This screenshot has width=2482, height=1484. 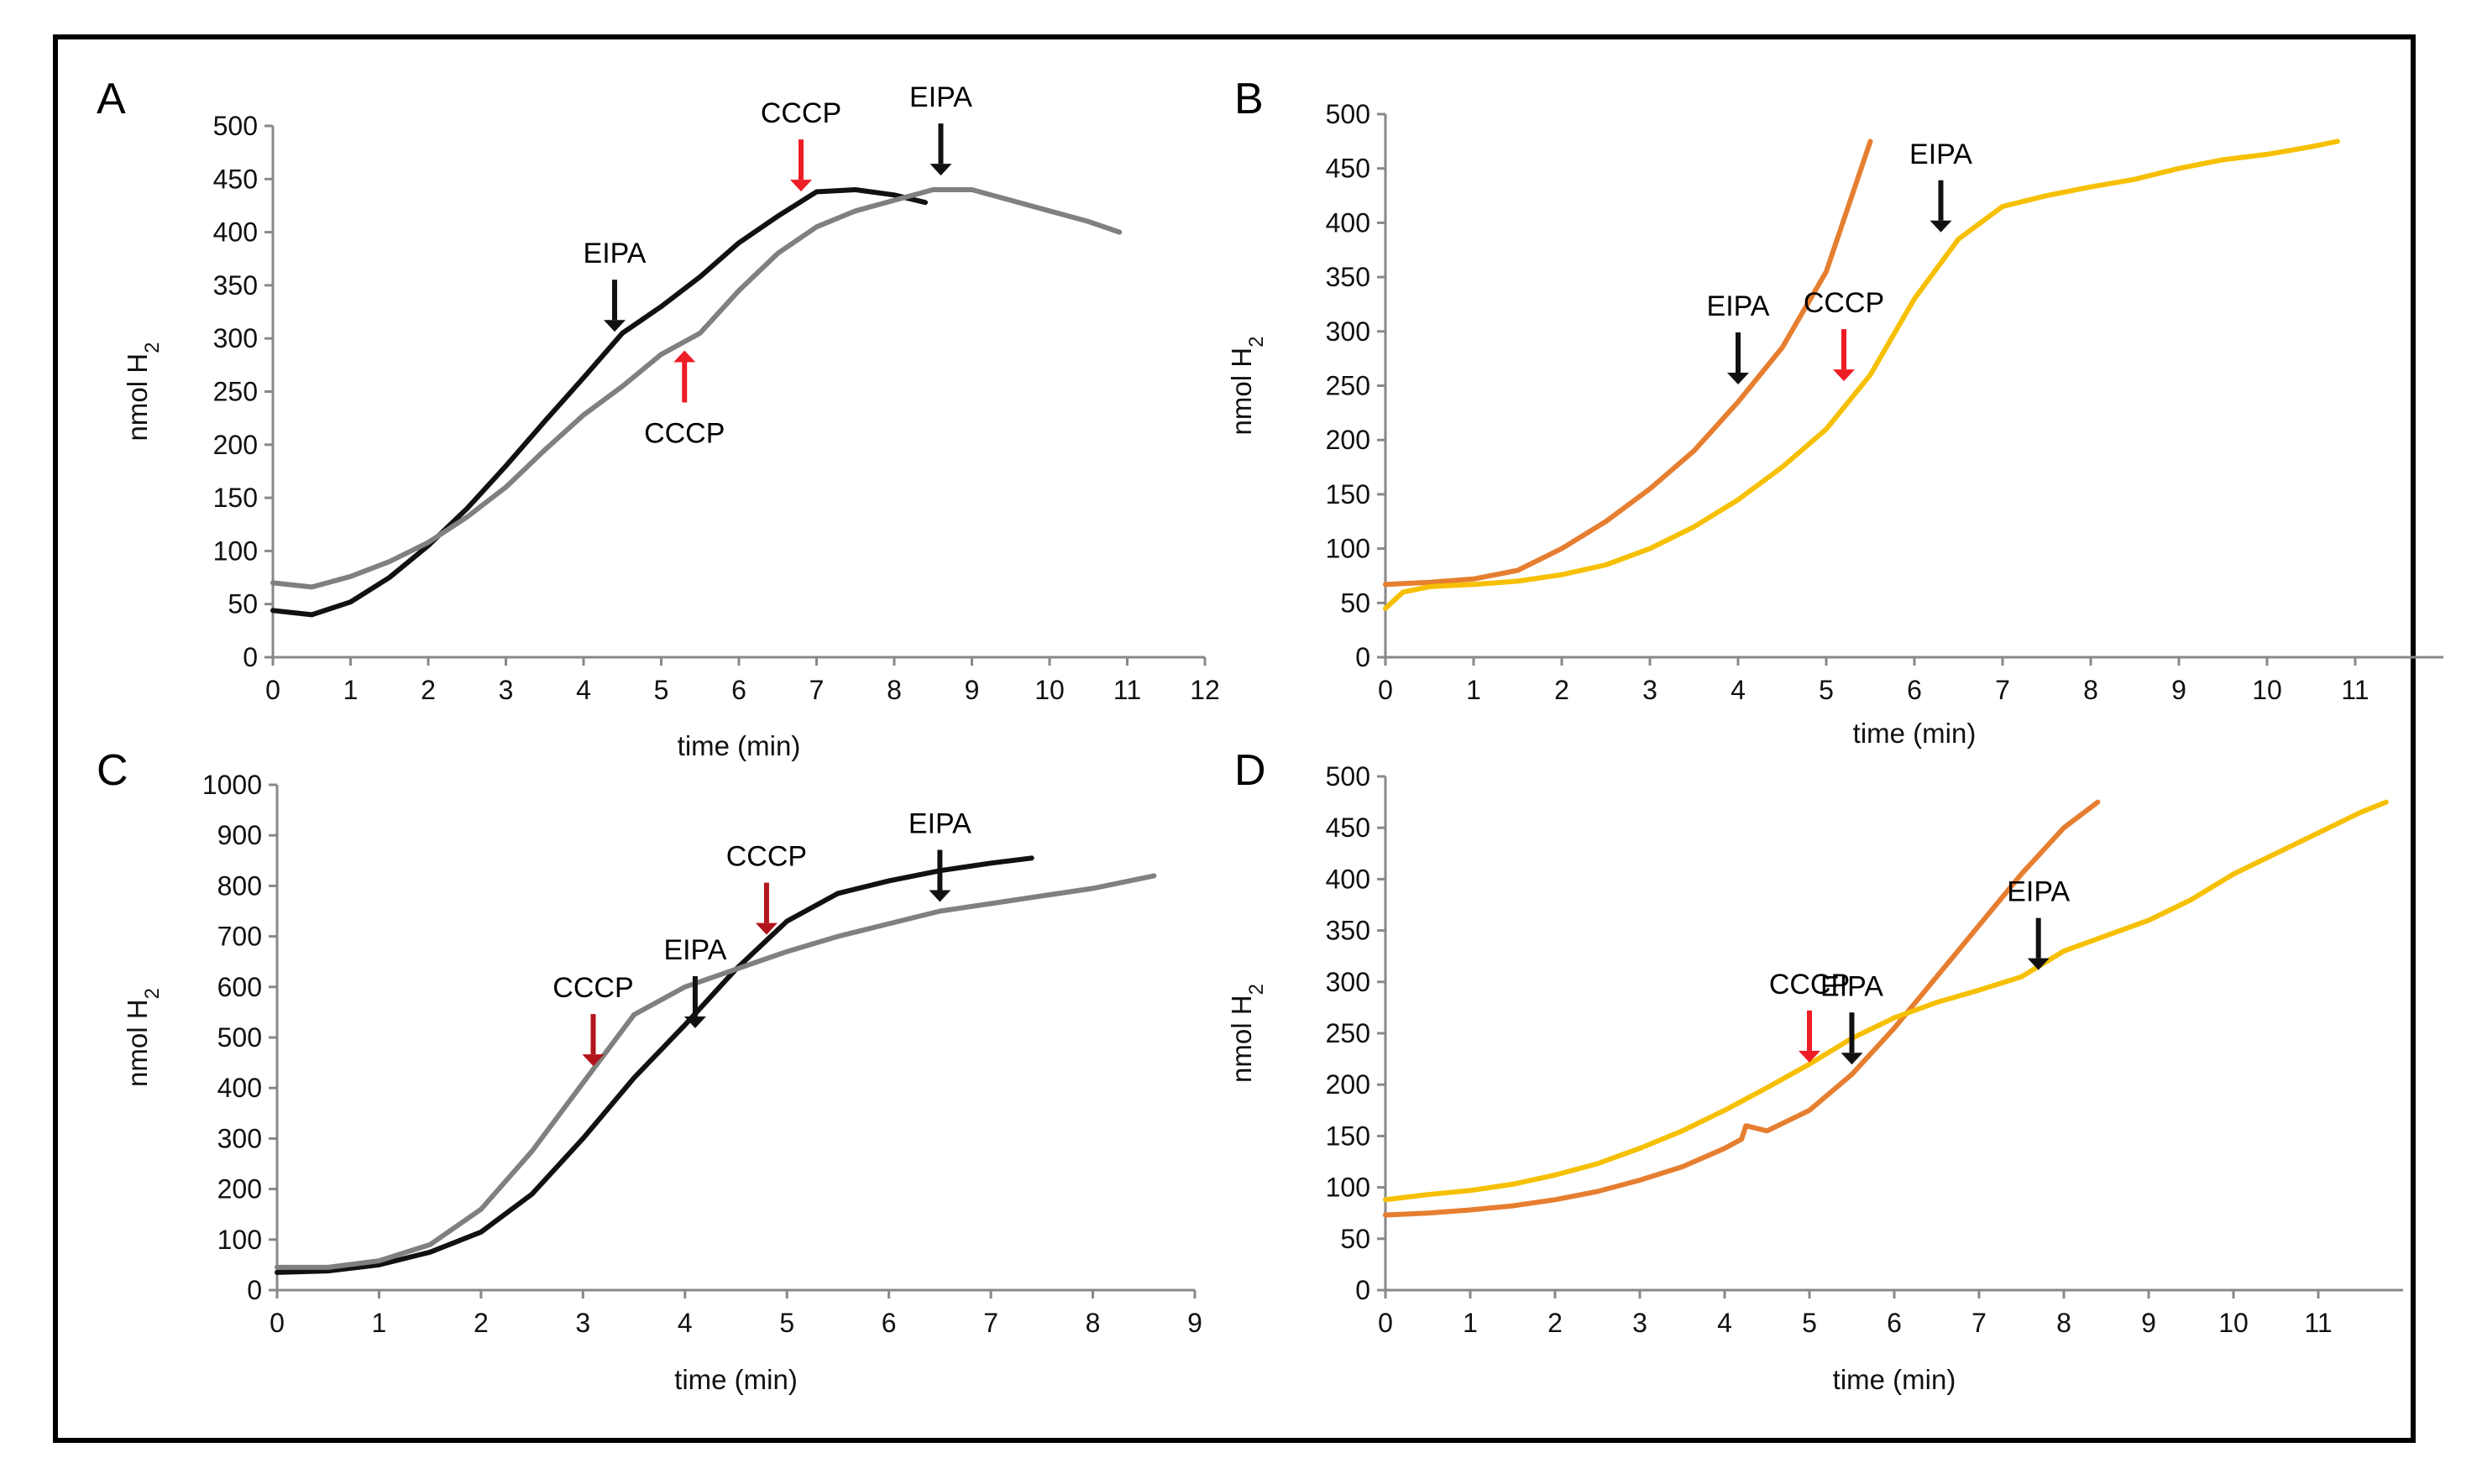 I want to click on series-line-yellow, so click(x=1861, y=374).